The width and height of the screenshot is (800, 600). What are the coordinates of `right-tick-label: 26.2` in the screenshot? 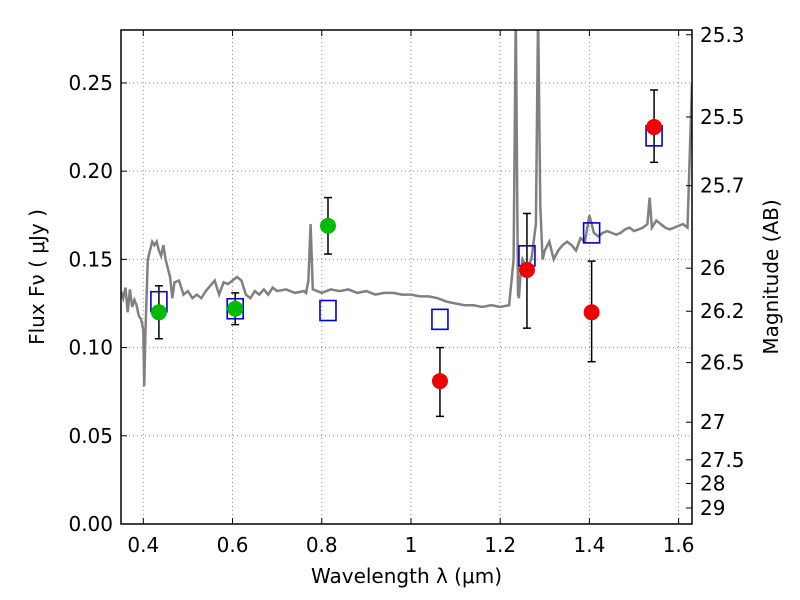 It's located at (722, 311).